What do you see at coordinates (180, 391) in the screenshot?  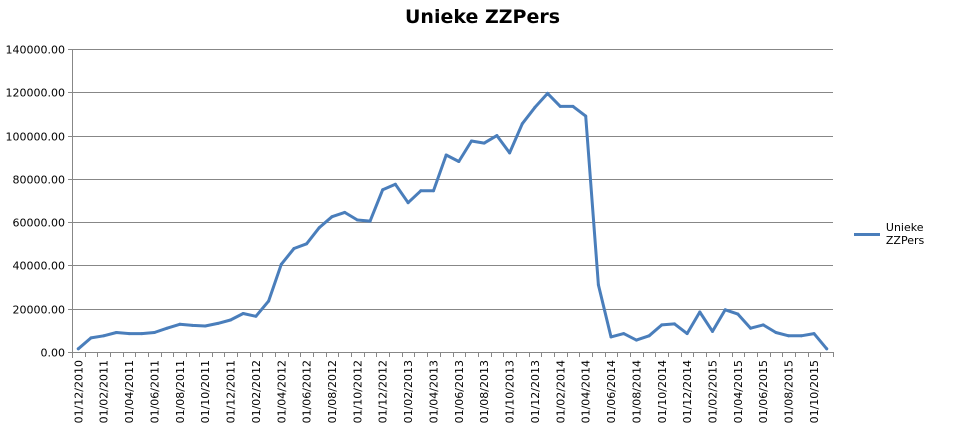 I see `x-tick-label: 01/08/2011` at bounding box center [180, 391].